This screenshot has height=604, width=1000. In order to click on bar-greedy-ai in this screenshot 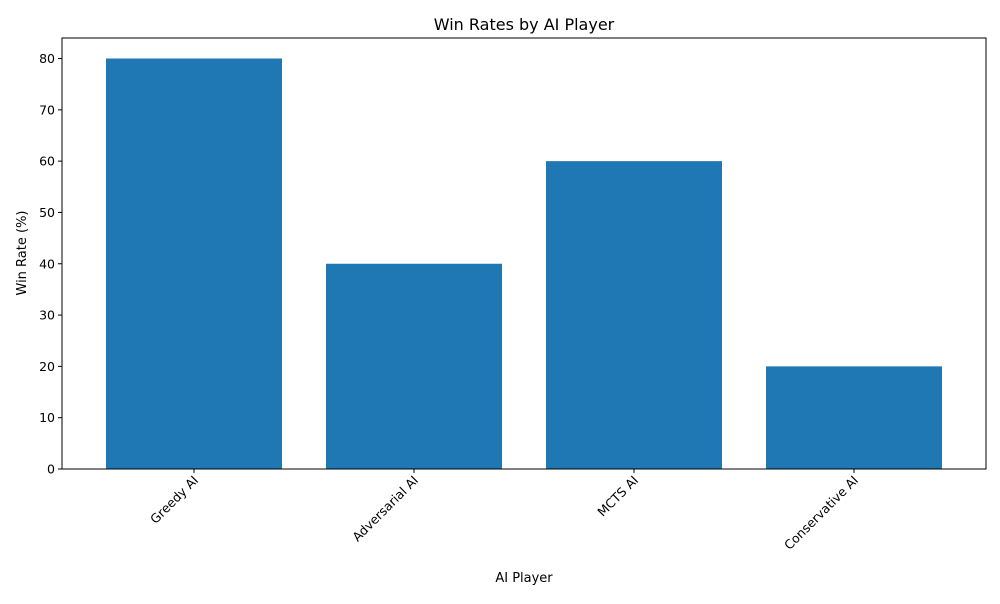, I will do `click(194, 264)`.